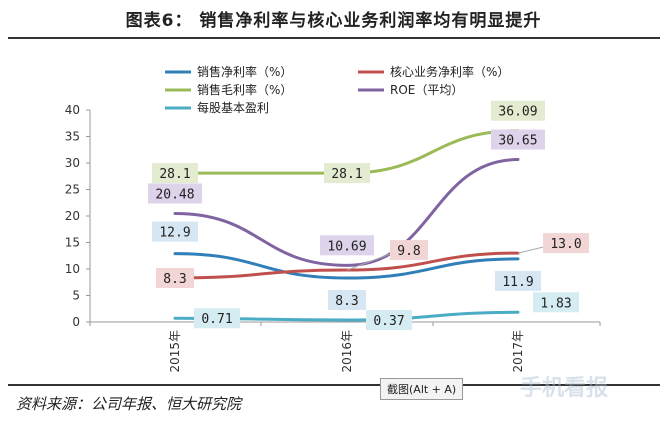 This screenshot has height=421, width=667. What do you see at coordinates (334, 385) in the screenshot?
I see `bottom-divider` at bounding box center [334, 385].